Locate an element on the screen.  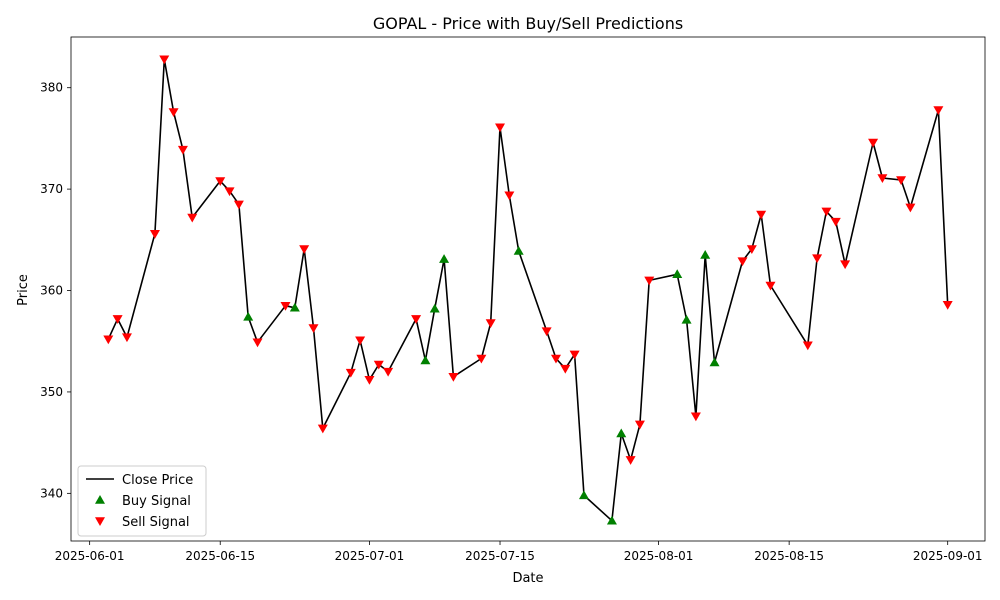
y-tick-label: 380 is located at coordinates (51, 88).